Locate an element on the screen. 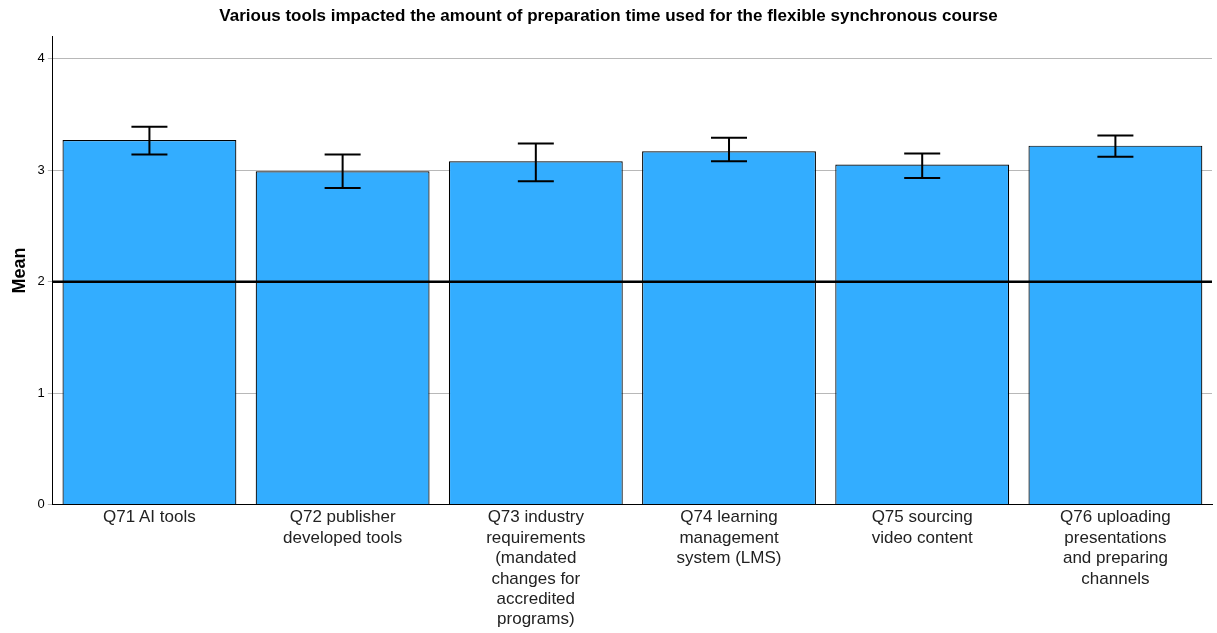 The width and height of the screenshot is (1217, 633). y-axis-title: Mean is located at coordinates (18, 270).